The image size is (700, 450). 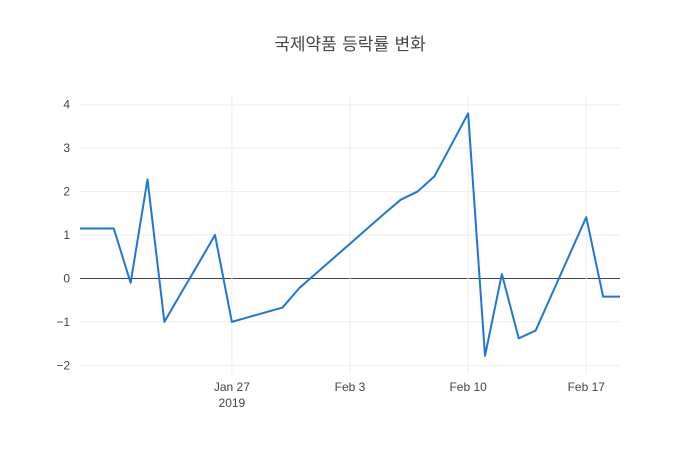 What do you see at coordinates (66, 235) in the screenshot?
I see `y-tick-label: 1` at bounding box center [66, 235].